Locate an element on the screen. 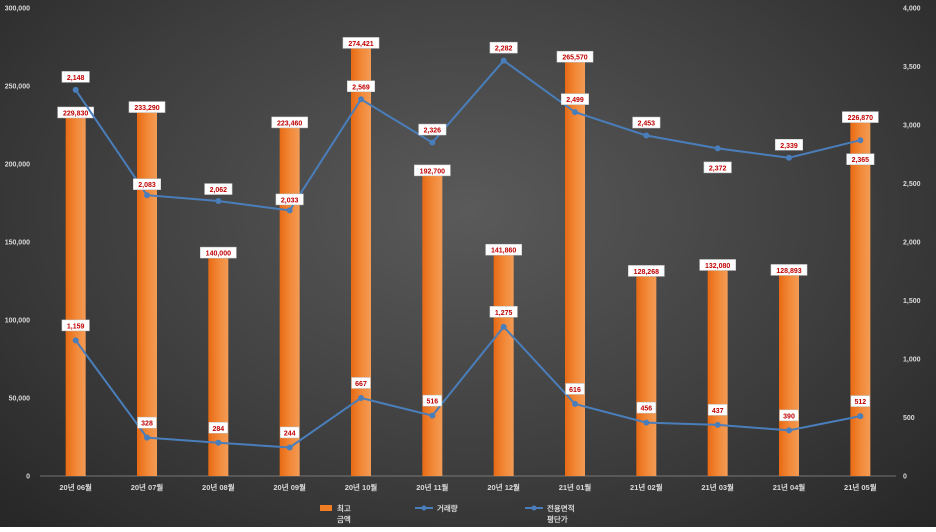 Image resolution: width=936 pixels, height=532 pixels. x-axis-tick-label: 20년 10월 is located at coordinates (361, 487).